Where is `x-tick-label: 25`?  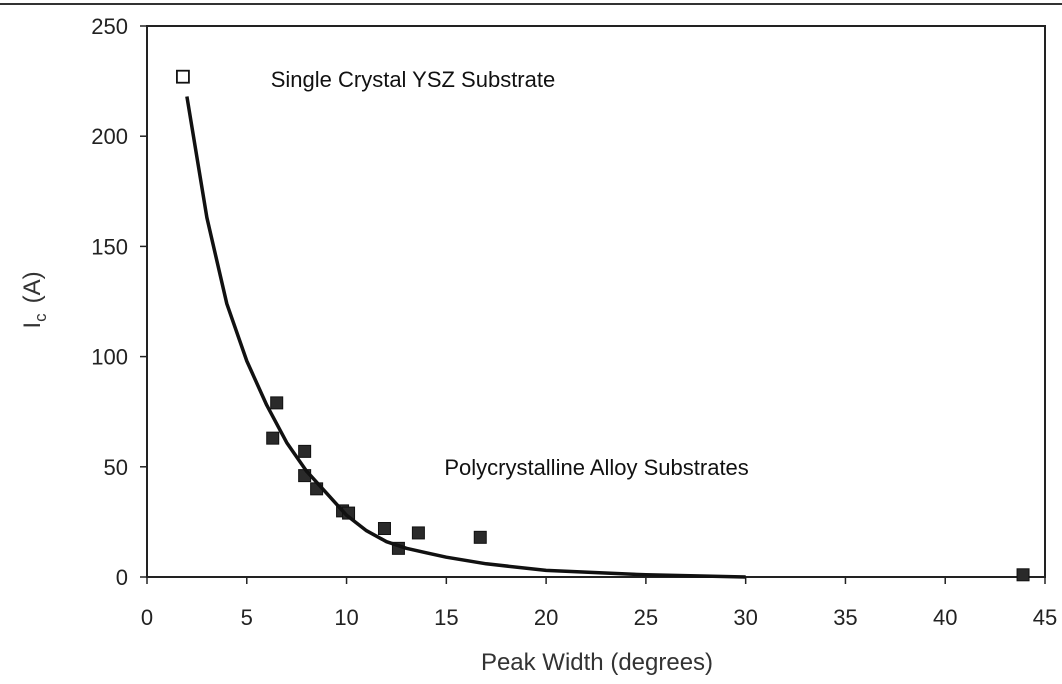 x-tick-label: 25 is located at coordinates (646, 617).